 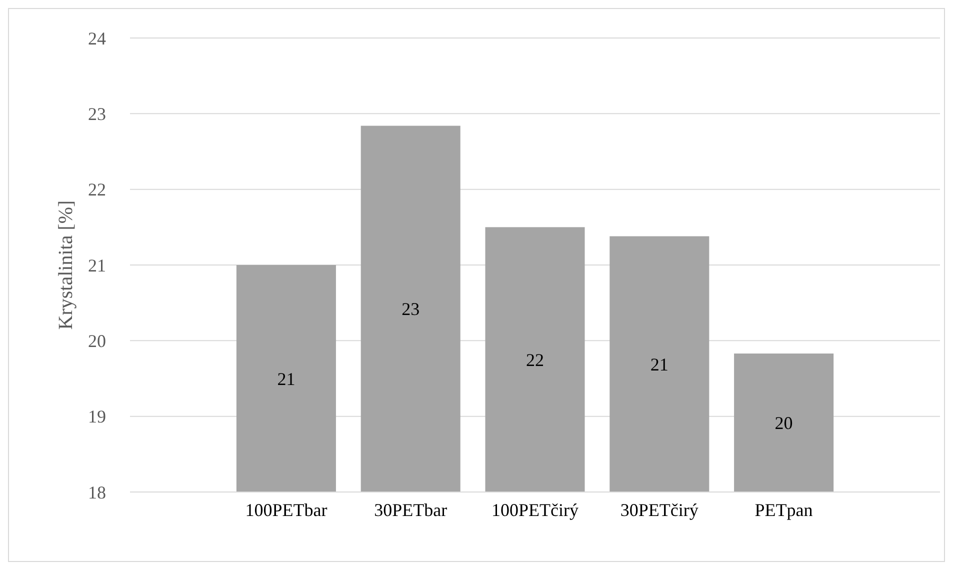 What do you see at coordinates (97, 114) in the screenshot?
I see `y-tick-label: 23` at bounding box center [97, 114].